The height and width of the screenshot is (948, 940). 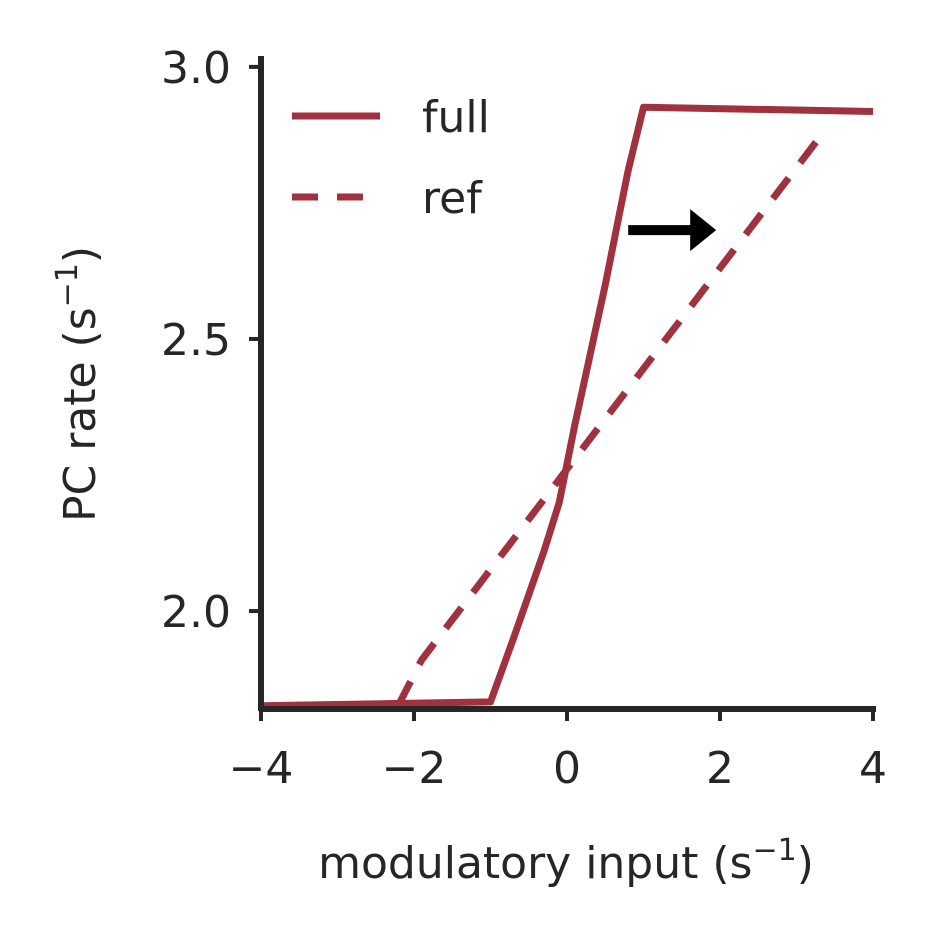 What do you see at coordinates (196, 68) in the screenshot?
I see `y-tick-label: 3.0` at bounding box center [196, 68].